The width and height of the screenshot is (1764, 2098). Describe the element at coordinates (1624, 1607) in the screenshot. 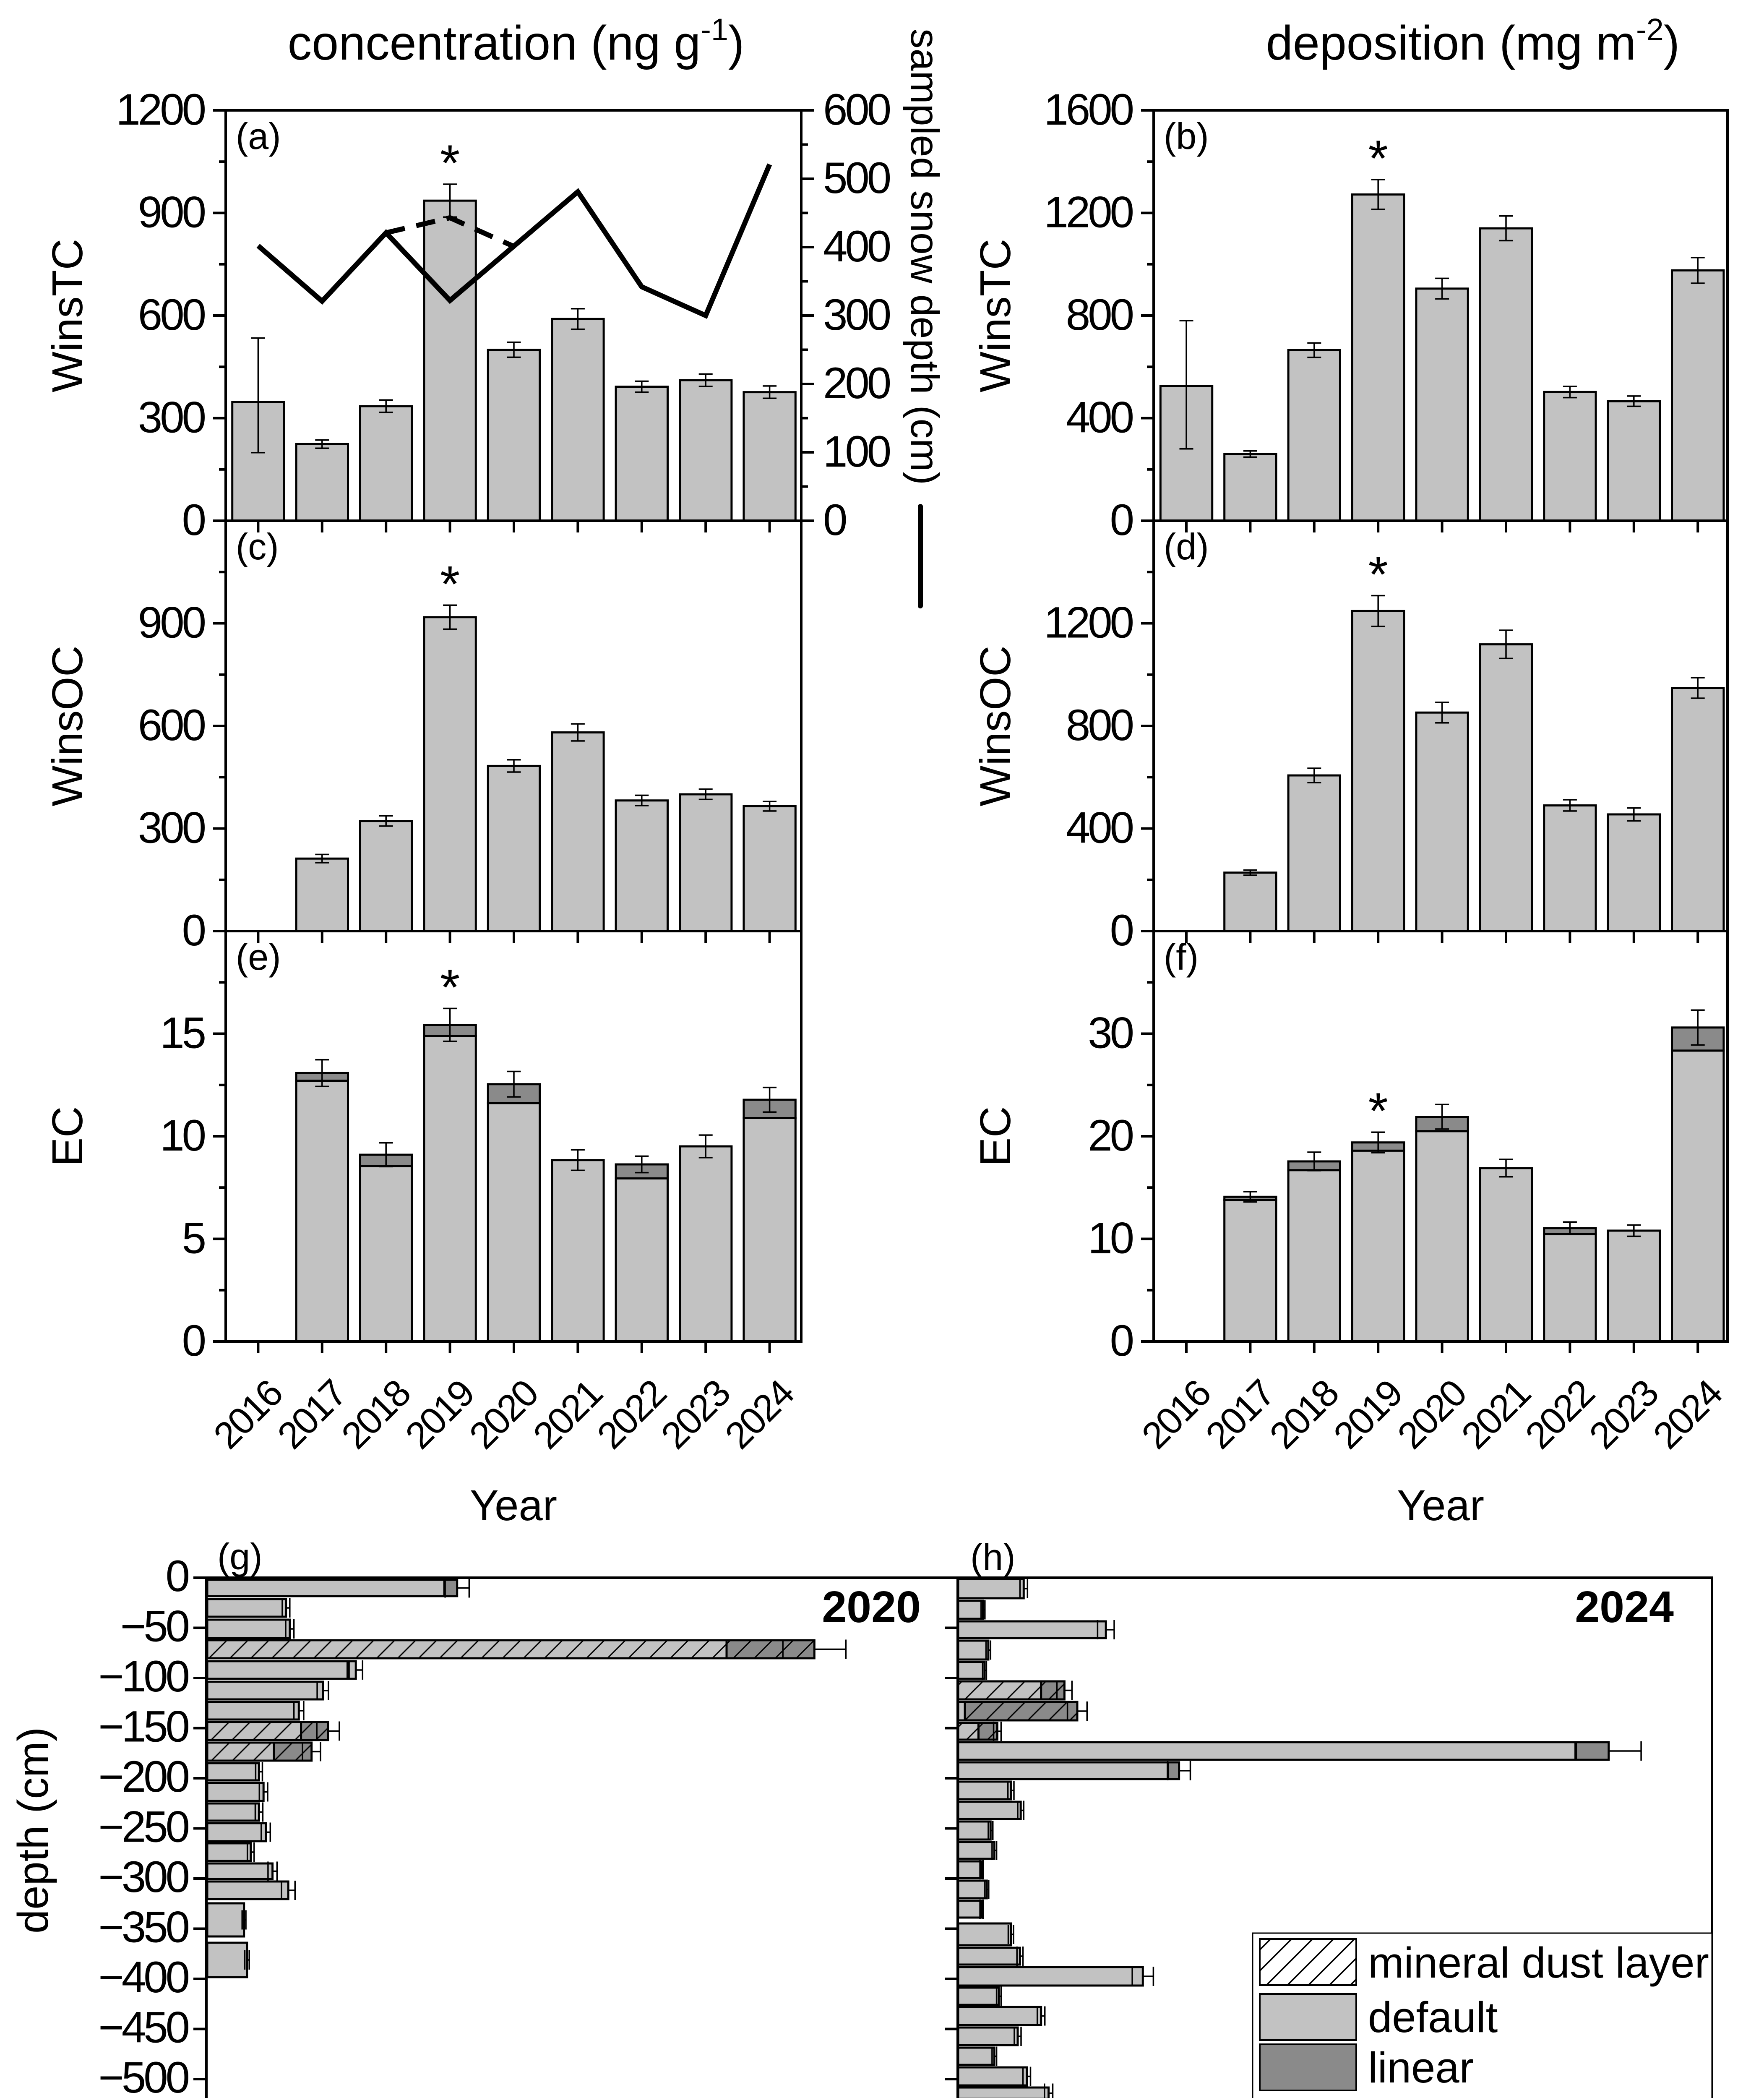

I see `svg-text: 2024` at that location.